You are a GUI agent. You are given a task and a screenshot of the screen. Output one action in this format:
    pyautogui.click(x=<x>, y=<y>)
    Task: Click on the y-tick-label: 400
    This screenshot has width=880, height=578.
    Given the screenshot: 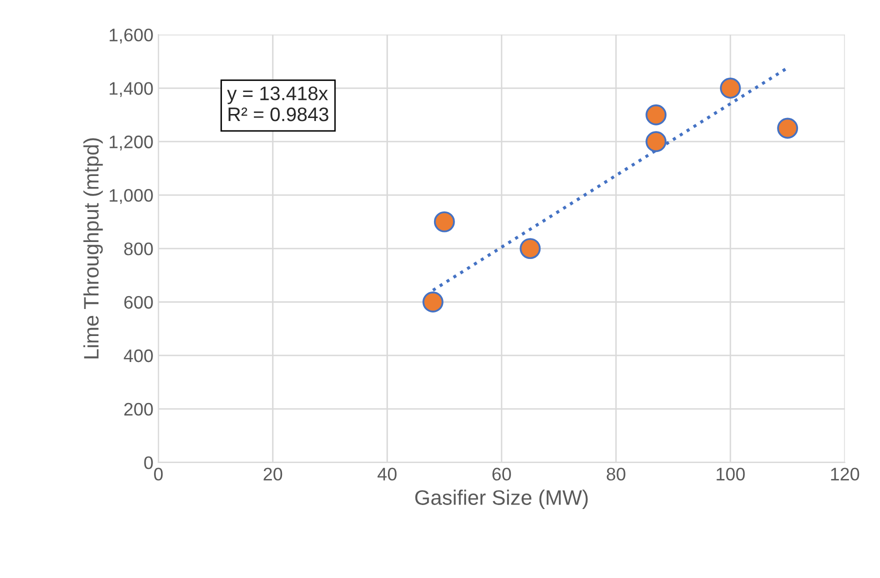 What is the action you would take?
    pyautogui.click(x=138, y=355)
    